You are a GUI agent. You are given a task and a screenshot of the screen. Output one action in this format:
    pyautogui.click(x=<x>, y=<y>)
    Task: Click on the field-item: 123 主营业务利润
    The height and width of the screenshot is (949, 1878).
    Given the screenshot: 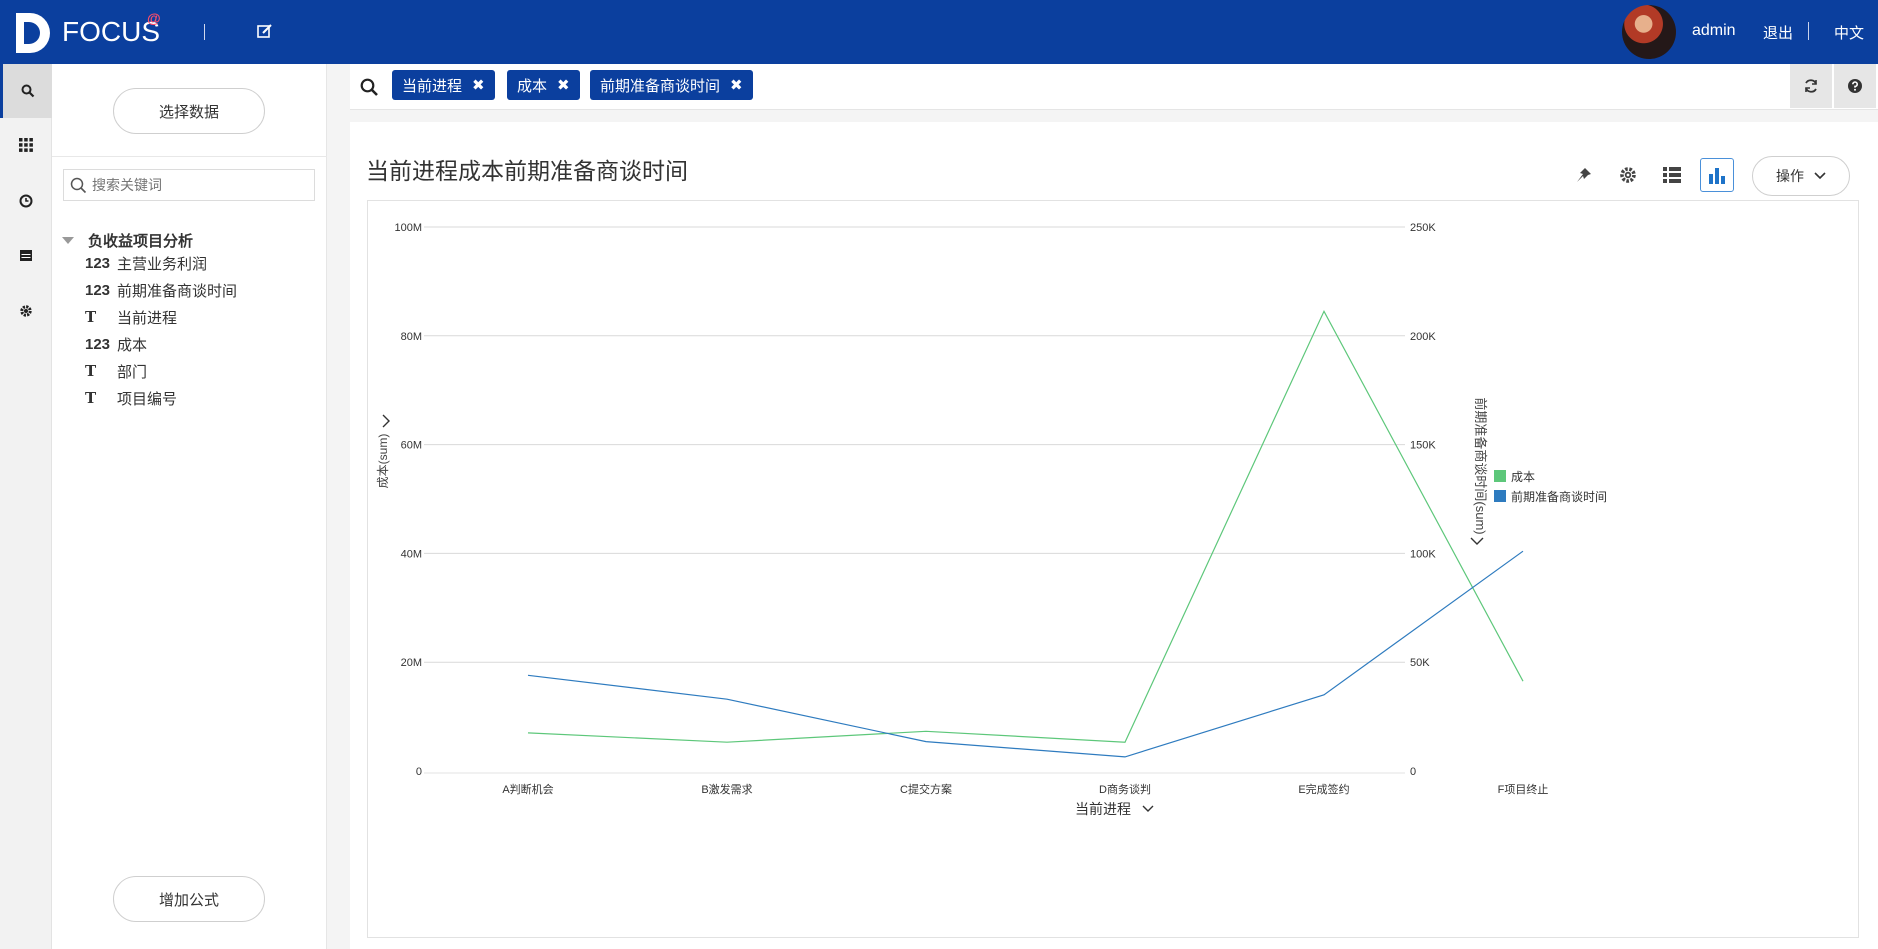 What is the action you would take?
    pyautogui.click(x=146, y=263)
    